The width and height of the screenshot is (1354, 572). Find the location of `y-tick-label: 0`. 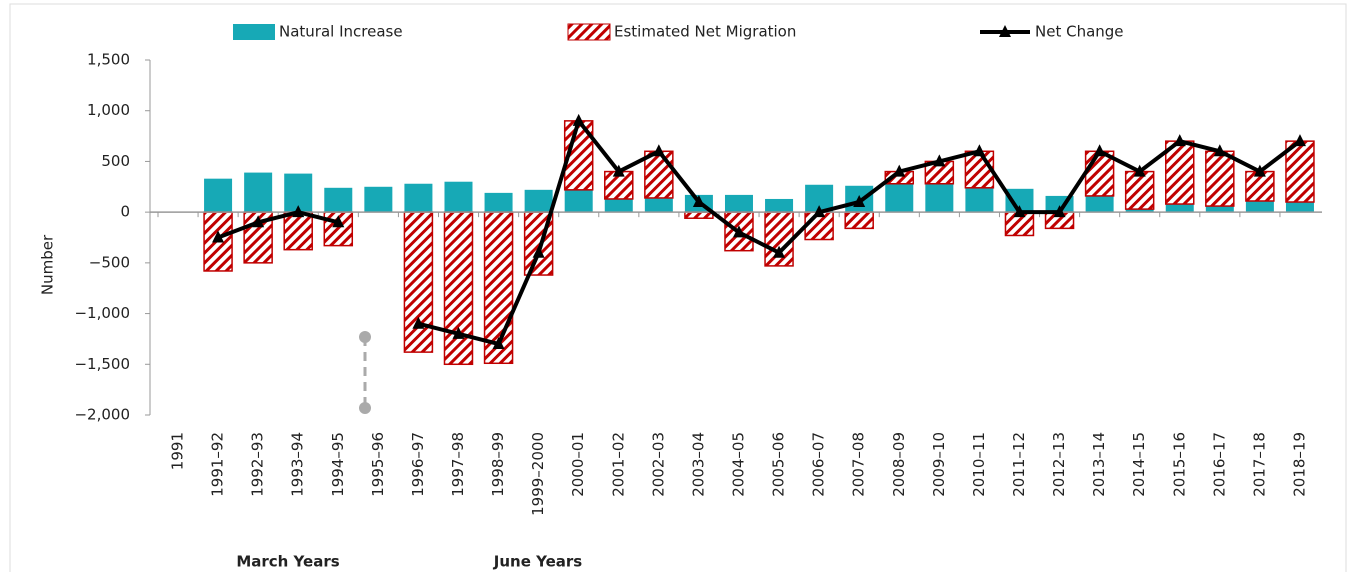

y-tick-label: 0 is located at coordinates (125, 212).